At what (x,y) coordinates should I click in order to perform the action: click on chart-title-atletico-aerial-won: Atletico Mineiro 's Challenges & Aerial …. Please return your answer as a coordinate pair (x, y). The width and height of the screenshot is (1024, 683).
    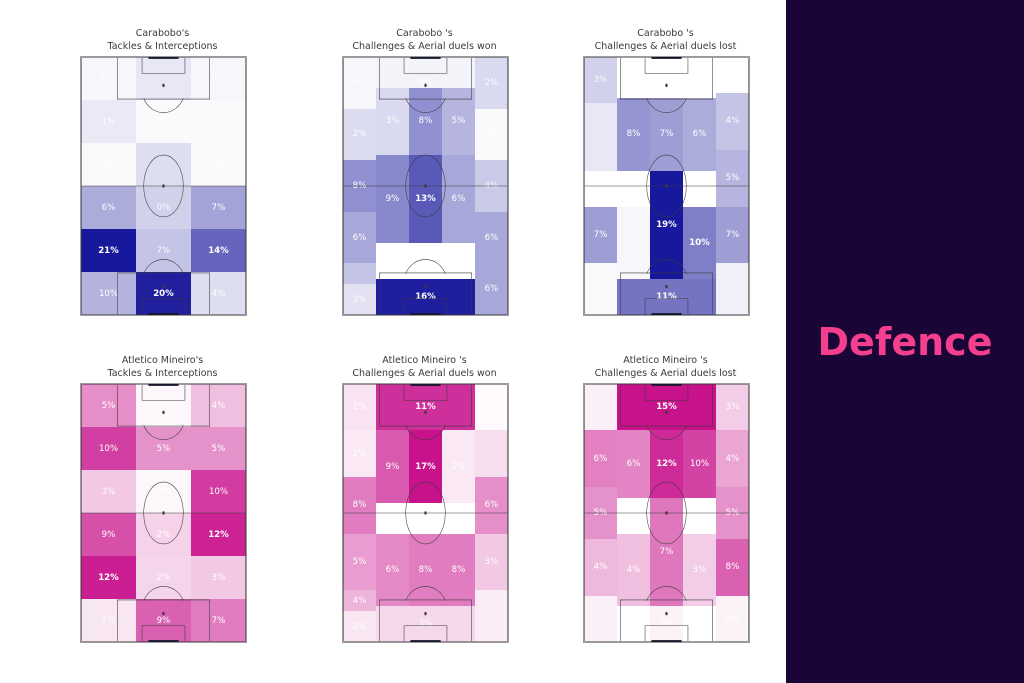
    Looking at the image, I should click on (424, 367).